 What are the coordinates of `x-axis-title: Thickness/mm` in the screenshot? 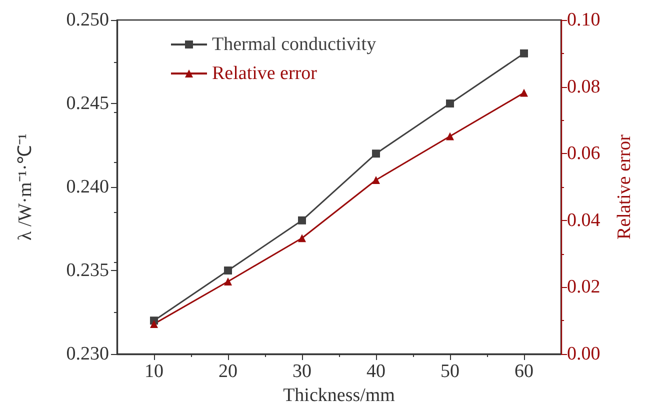 It's located at (339, 395).